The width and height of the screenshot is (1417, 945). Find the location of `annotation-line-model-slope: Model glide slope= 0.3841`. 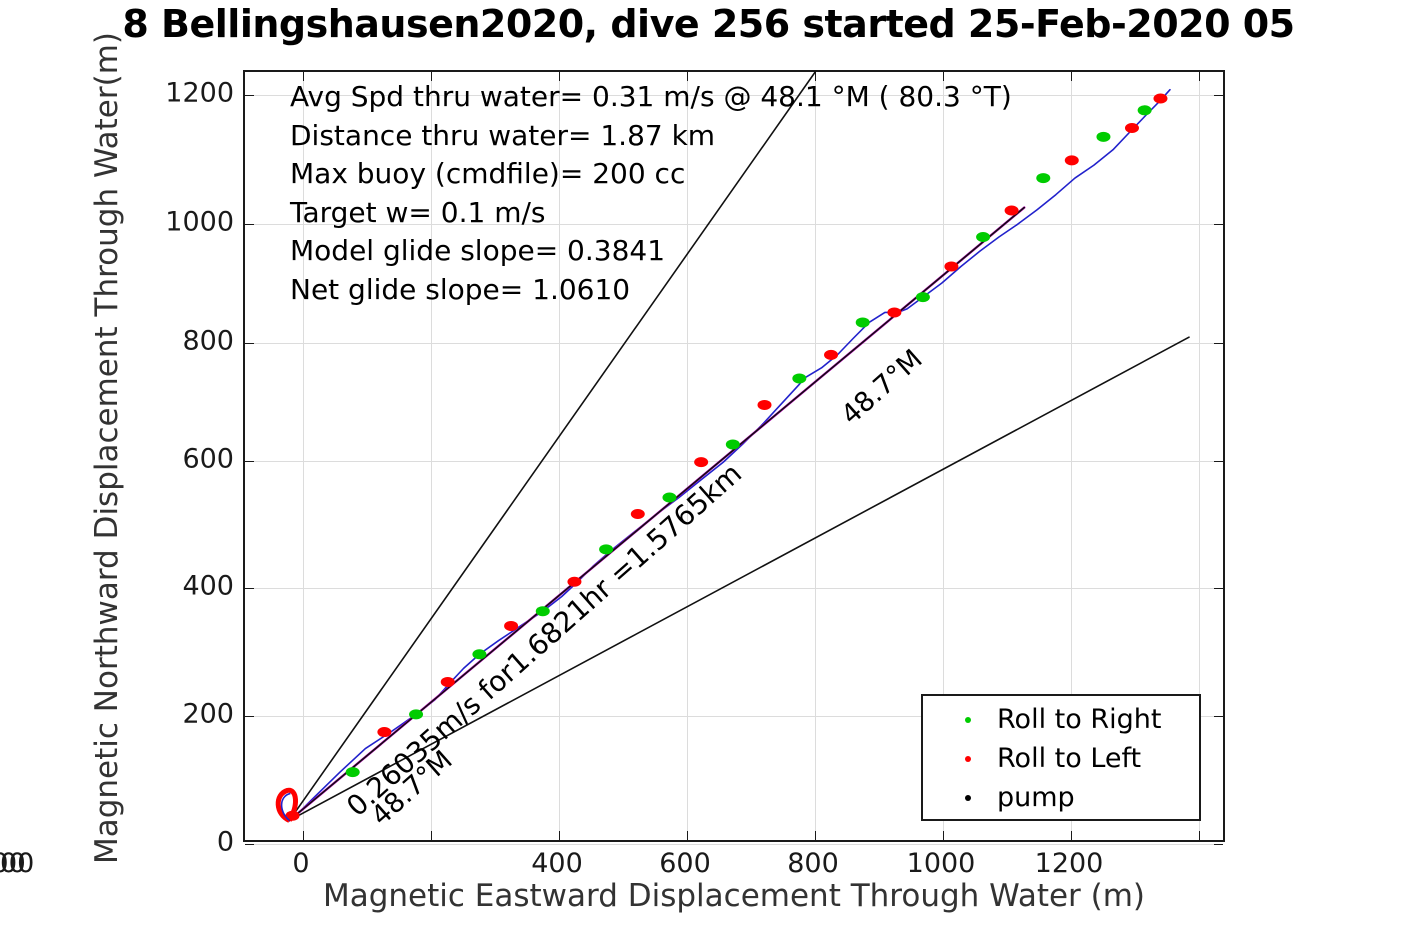

annotation-line-model-slope: Model glide slope= 0.3841 is located at coordinates (478, 250).